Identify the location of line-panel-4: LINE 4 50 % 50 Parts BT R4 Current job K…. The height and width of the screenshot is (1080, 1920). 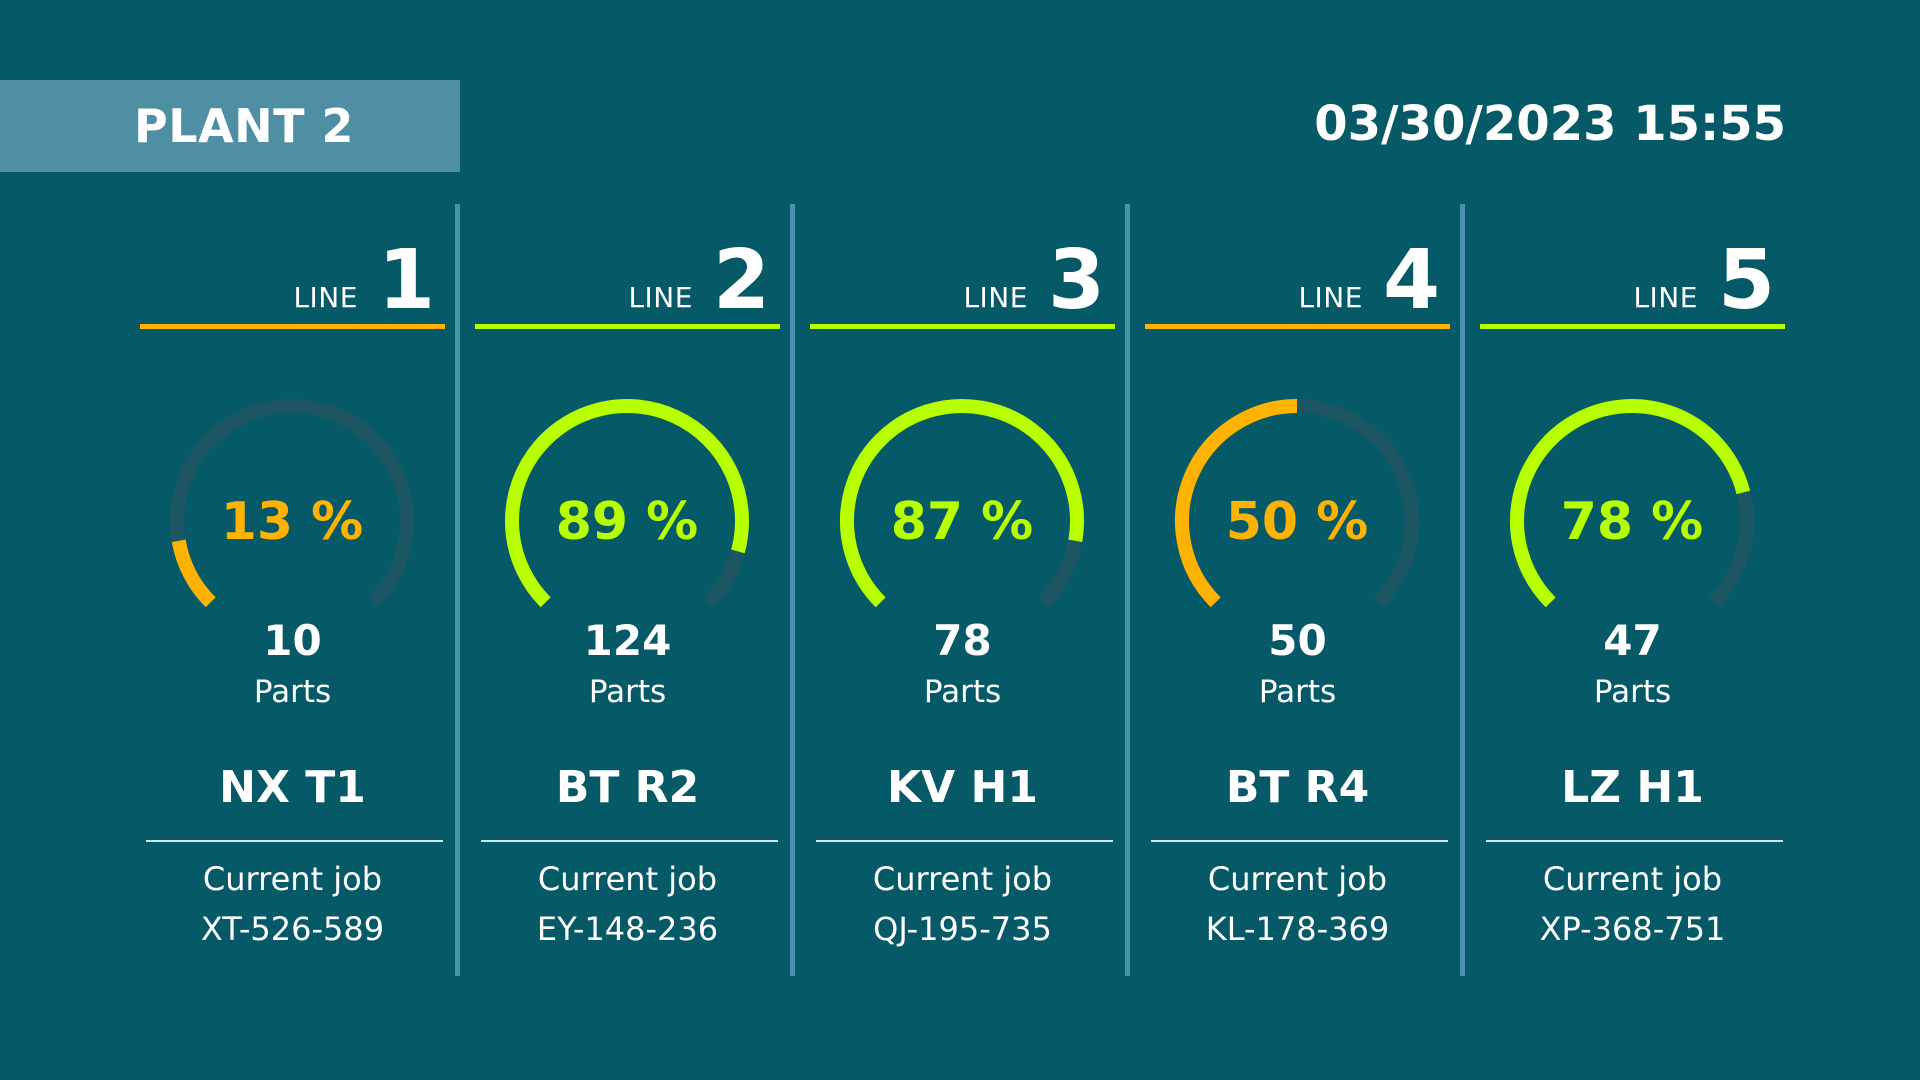
(1297, 596).